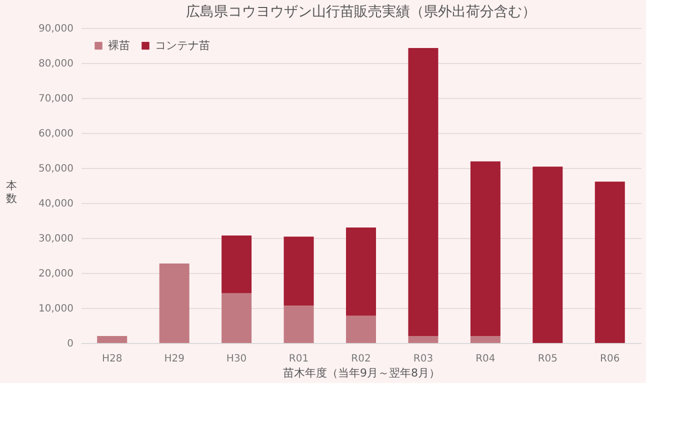  What do you see at coordinates (361, 359) in the screenshot?
I see `x-tick-label: R02` at bounding box center [361, 359].